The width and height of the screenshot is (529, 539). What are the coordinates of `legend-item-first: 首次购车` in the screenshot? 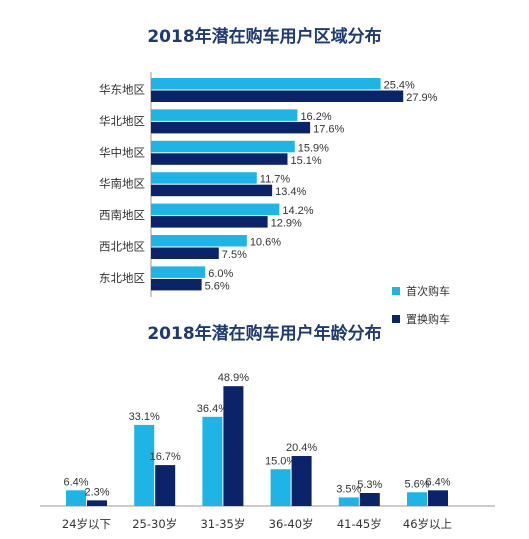 It's located at (421, 291).